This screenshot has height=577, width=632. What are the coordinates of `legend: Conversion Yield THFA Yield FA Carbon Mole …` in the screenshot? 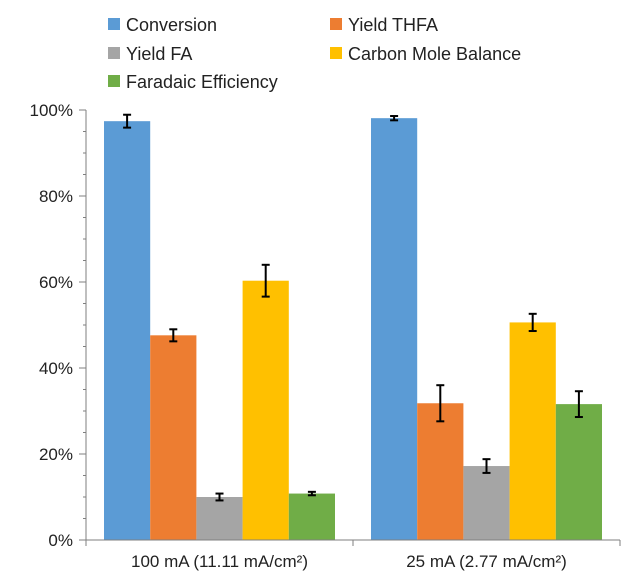 It's located at (314, 53).